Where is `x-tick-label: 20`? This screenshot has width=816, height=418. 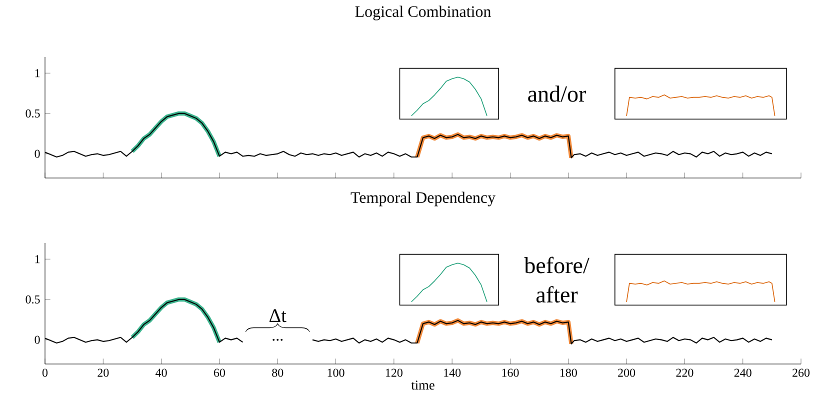
x-tick-label: 20 is located at coordinates (103, 372).